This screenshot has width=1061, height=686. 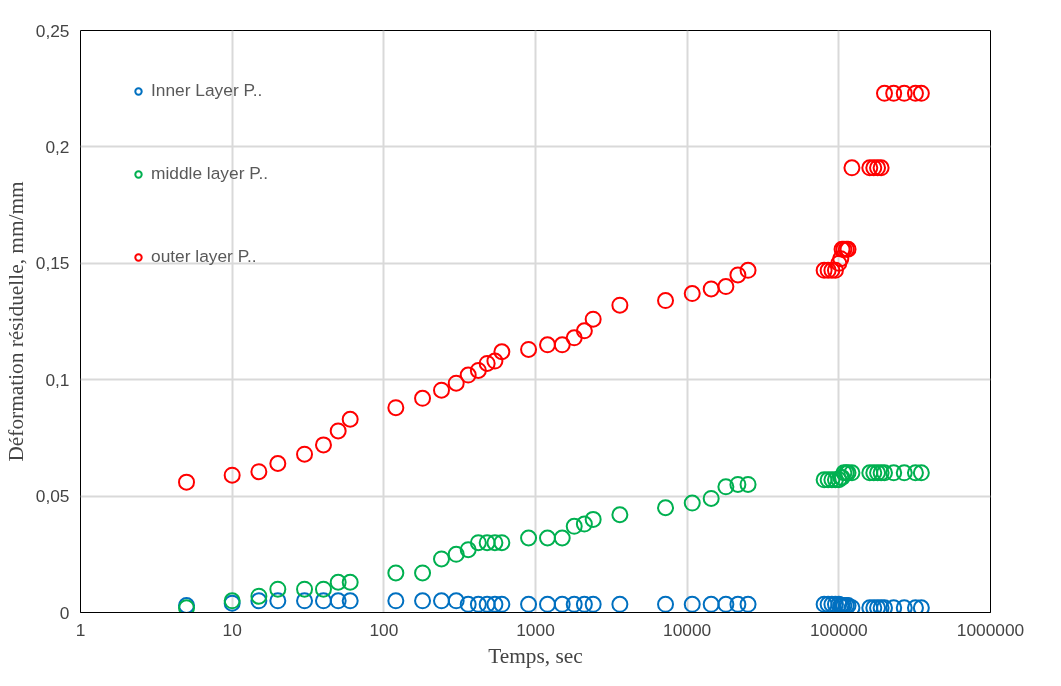 What do you see at coordinates (838, 629) in the screenshot?
I see `x-tick-label: 100000` at bounding box center [838, 629].